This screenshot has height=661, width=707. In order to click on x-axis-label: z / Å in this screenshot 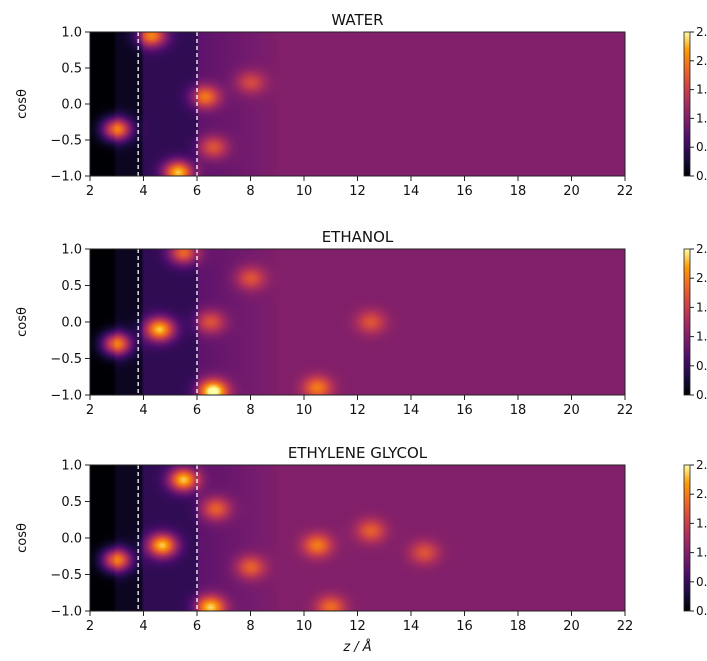, I will do `click(356, 647)`.